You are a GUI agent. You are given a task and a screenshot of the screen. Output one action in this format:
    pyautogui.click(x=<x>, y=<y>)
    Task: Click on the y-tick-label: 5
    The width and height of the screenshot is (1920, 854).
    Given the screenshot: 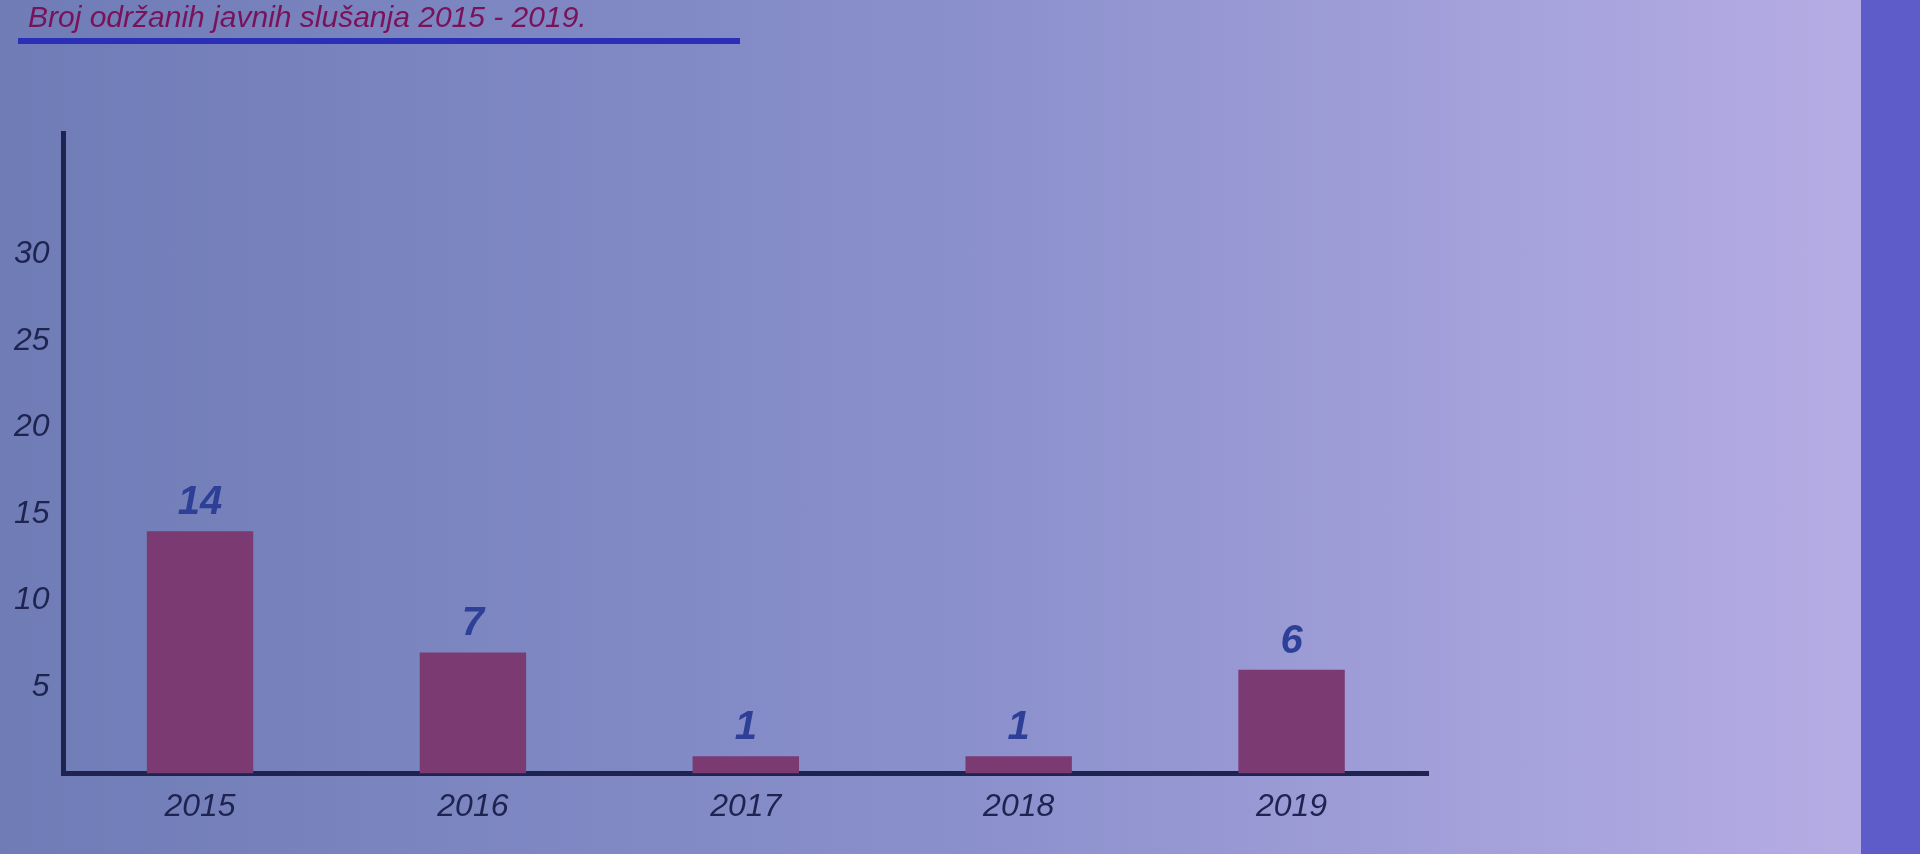 What is the action you would take?
    pyautogui.click(x=40, y=684)
    